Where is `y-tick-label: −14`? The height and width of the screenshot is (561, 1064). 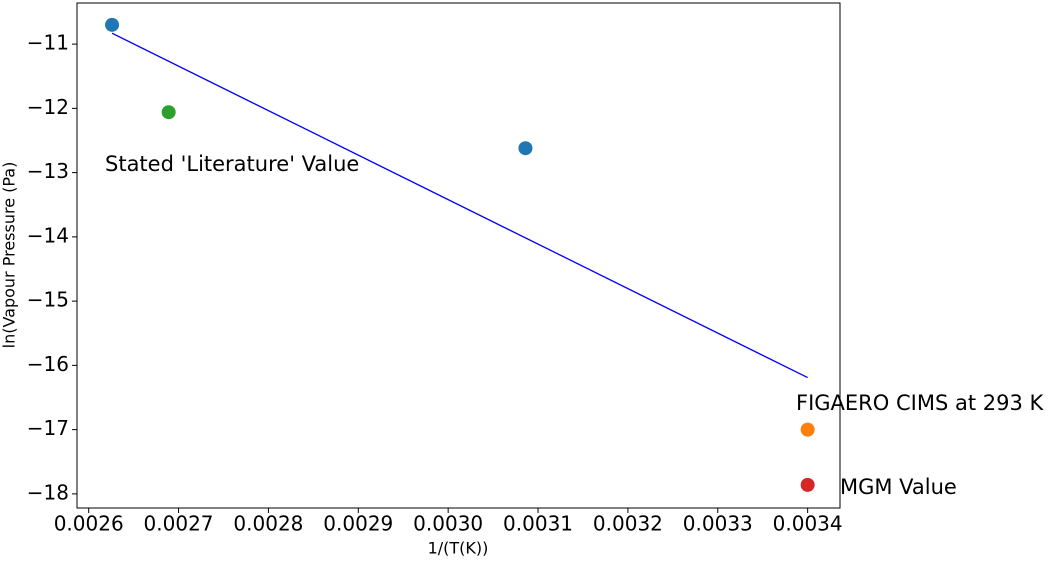 y-tick-label: −14 is located at coordinates (48, 235).